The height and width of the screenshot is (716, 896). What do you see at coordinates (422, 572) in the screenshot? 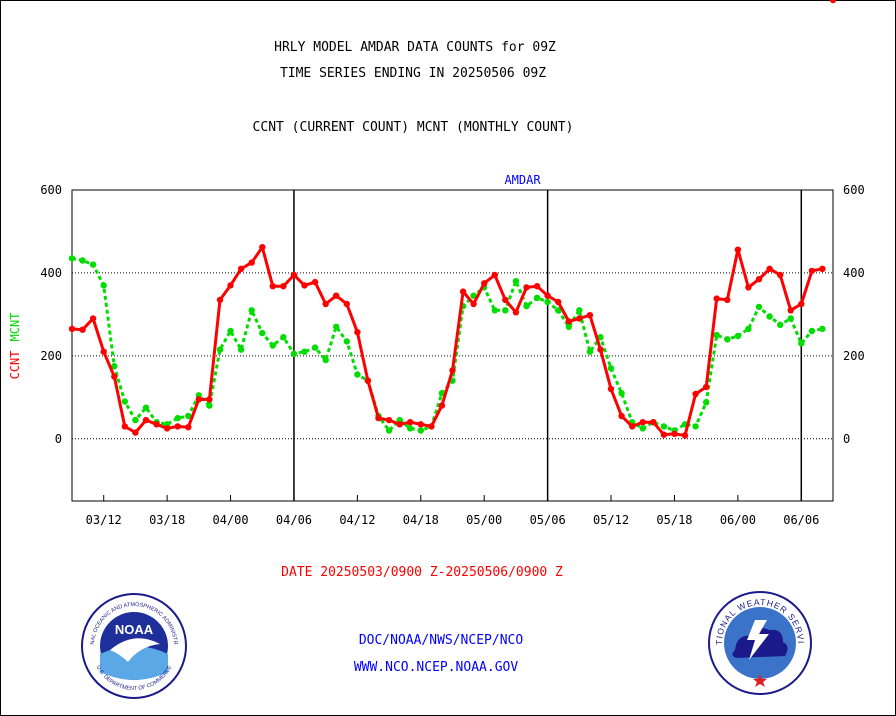
I see `footer-date-range: DATE 20250503/0900 Z-20250506/0900 Z` at bounding box center [422, 572].